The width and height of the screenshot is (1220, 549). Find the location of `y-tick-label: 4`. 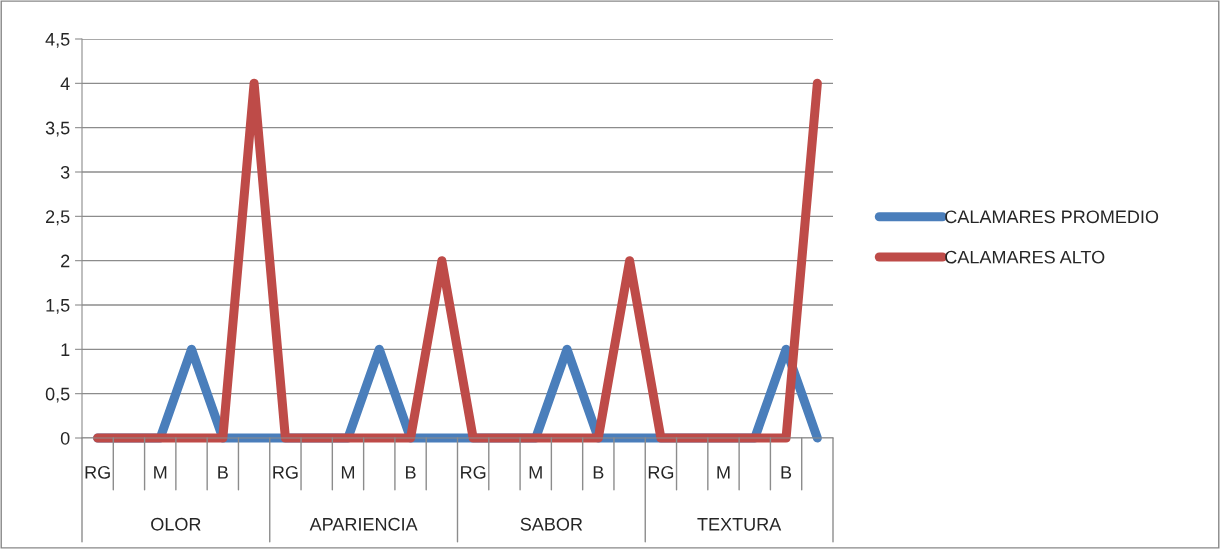

y-tick-label: 4 is located at coordinates (65, 83).